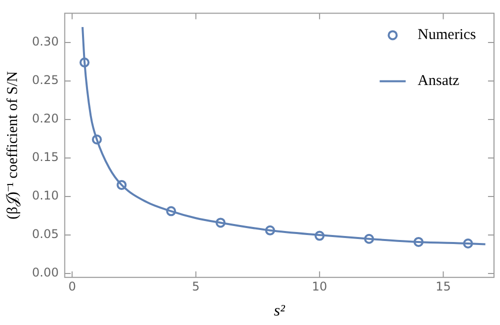 This screenshot has width=500, height=325. Describe the element at coordinates (45, 195) in the screenshot. I see `y-tick-label: 0.10` at that location.